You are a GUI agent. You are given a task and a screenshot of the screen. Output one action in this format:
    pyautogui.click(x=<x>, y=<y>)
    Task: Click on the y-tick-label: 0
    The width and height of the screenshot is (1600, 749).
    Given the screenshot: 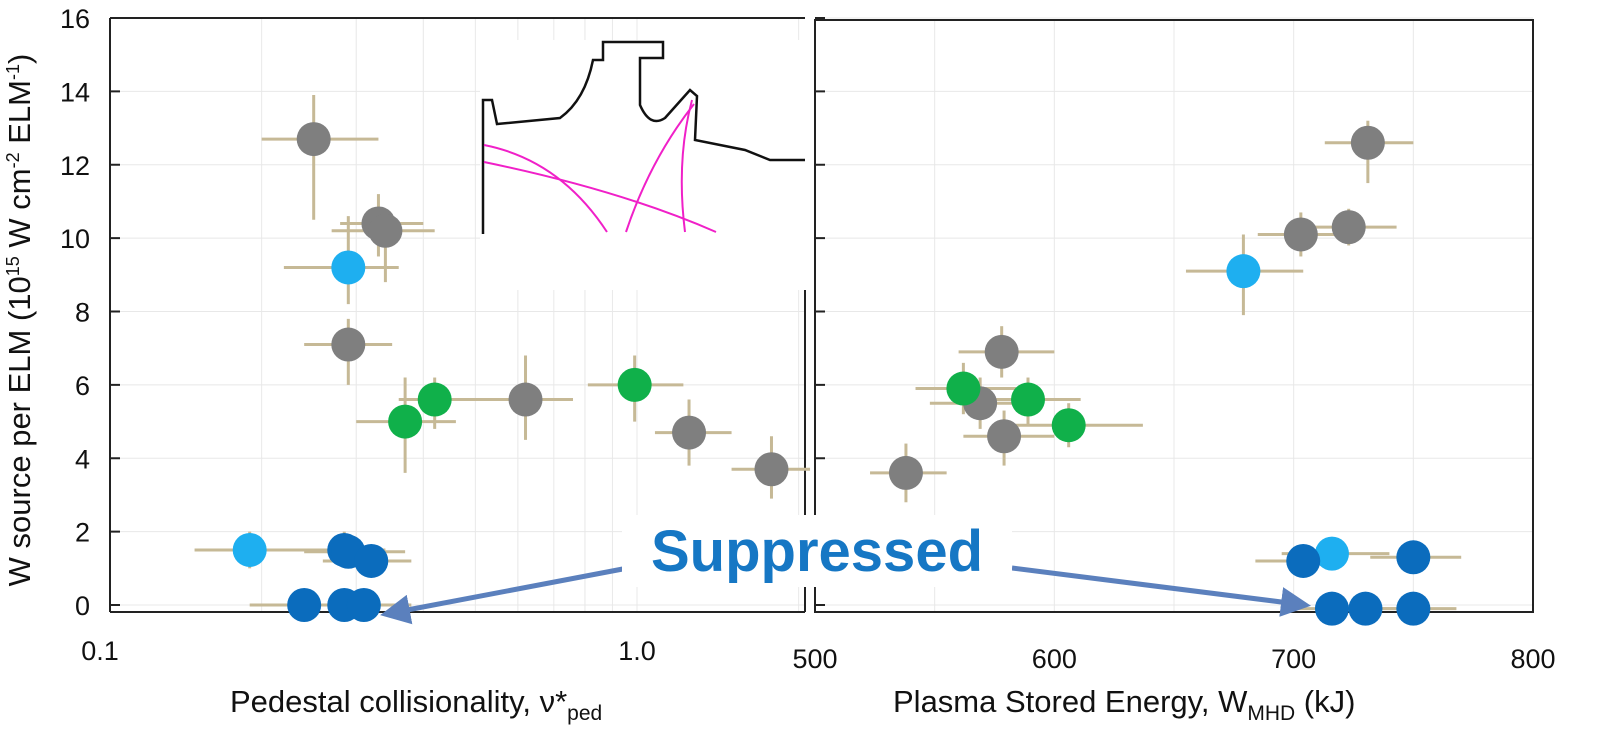 What is the action you would take?
    pyautogui.click(x=82, y=606)
    